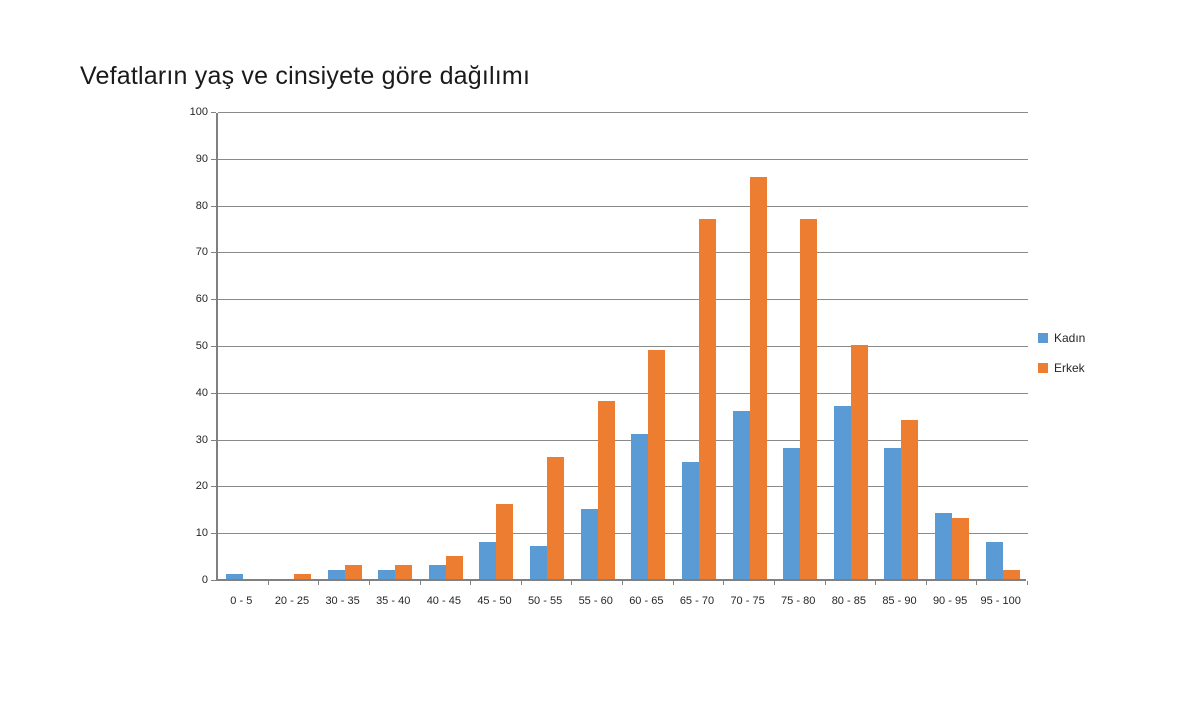 The width and height of the screenshot is (1200, 709). What do you see at coordinates (201, 533) in the screenshot?
I see `y-axis-tick-label: 10` at bounding box center [201, 533].